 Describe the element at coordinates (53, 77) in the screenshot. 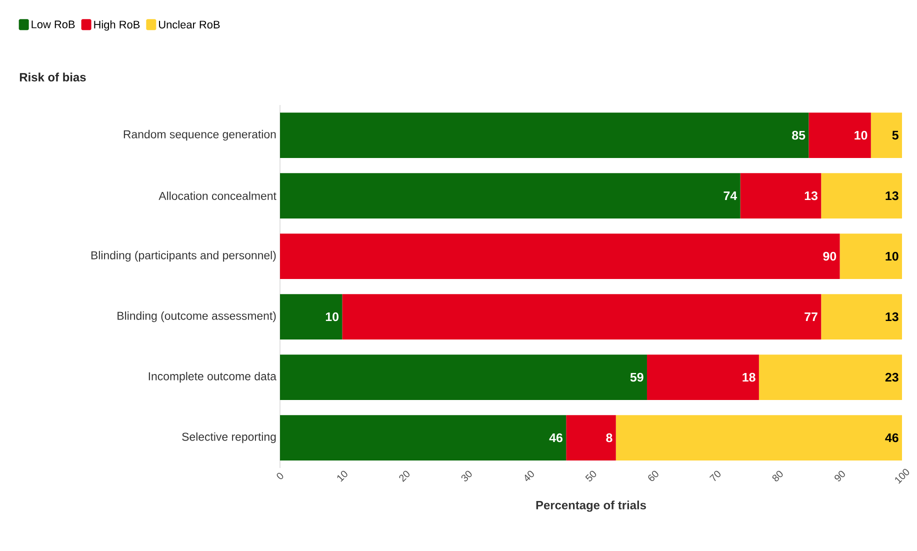

I see `text: Risk of bias` at that location.